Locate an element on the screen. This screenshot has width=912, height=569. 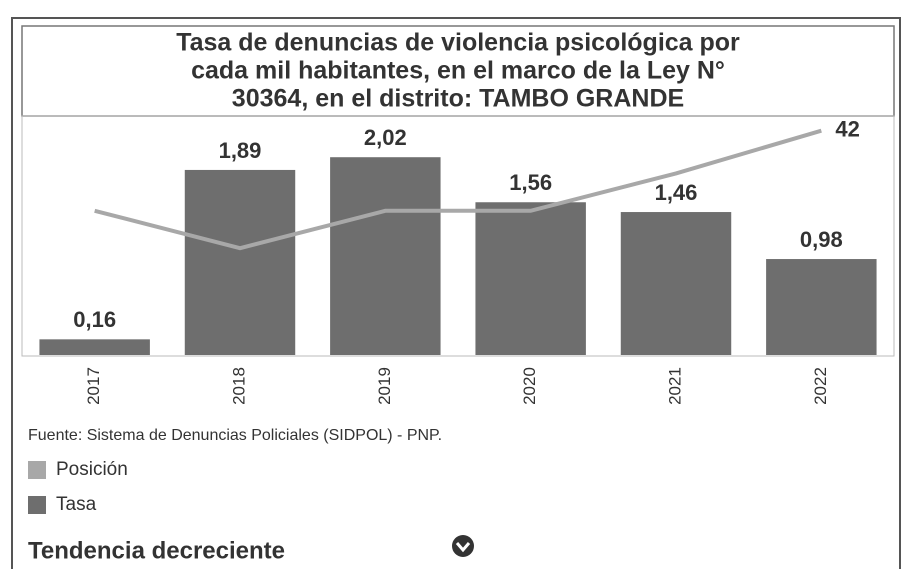
data-label: 1,56 is located at coordinates (530, 182).